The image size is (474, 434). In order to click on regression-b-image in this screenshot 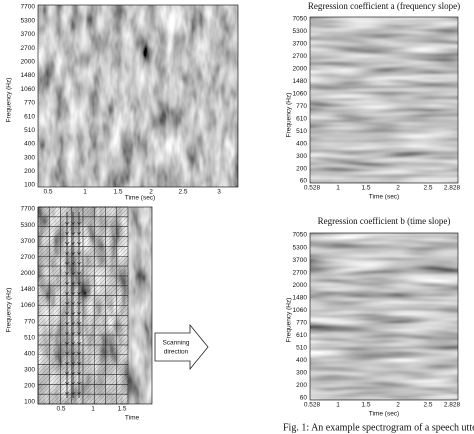, I will do `click(384, 316)`.